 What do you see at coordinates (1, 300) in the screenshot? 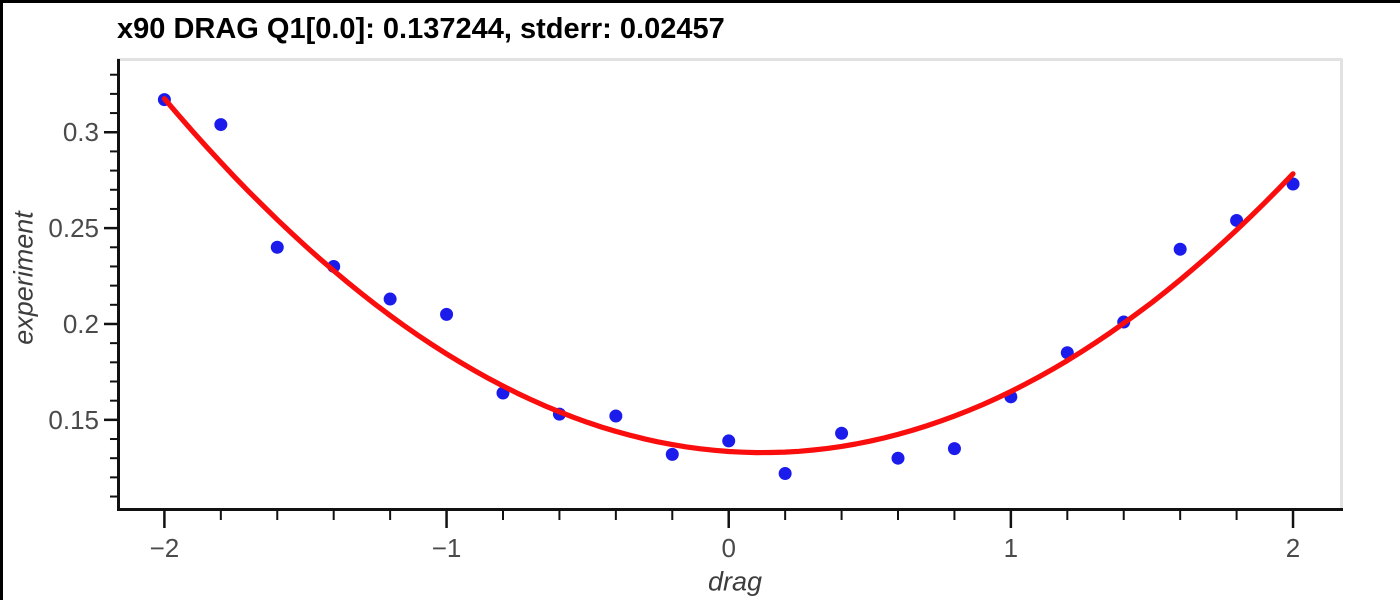
I see `window-border-left` at bounding box center [1, 300].